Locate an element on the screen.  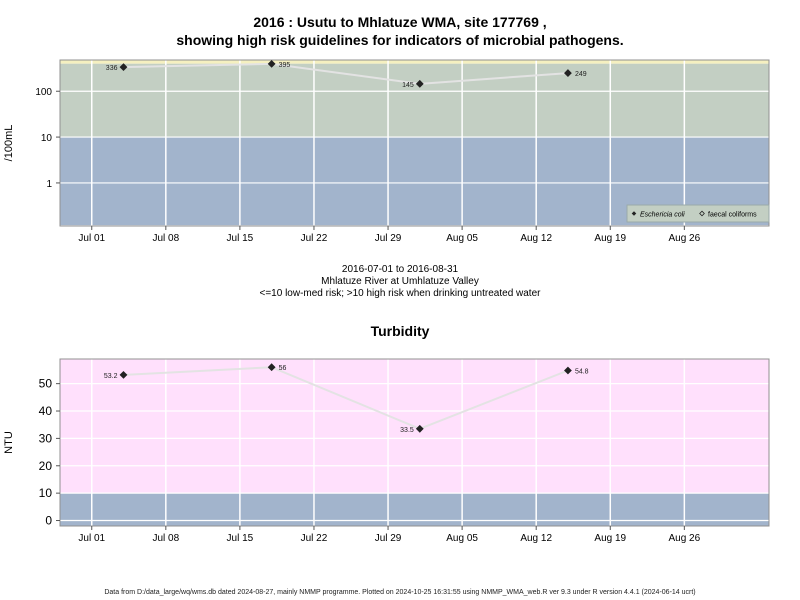
data-label: 336 is located at coordinates (112, 68).